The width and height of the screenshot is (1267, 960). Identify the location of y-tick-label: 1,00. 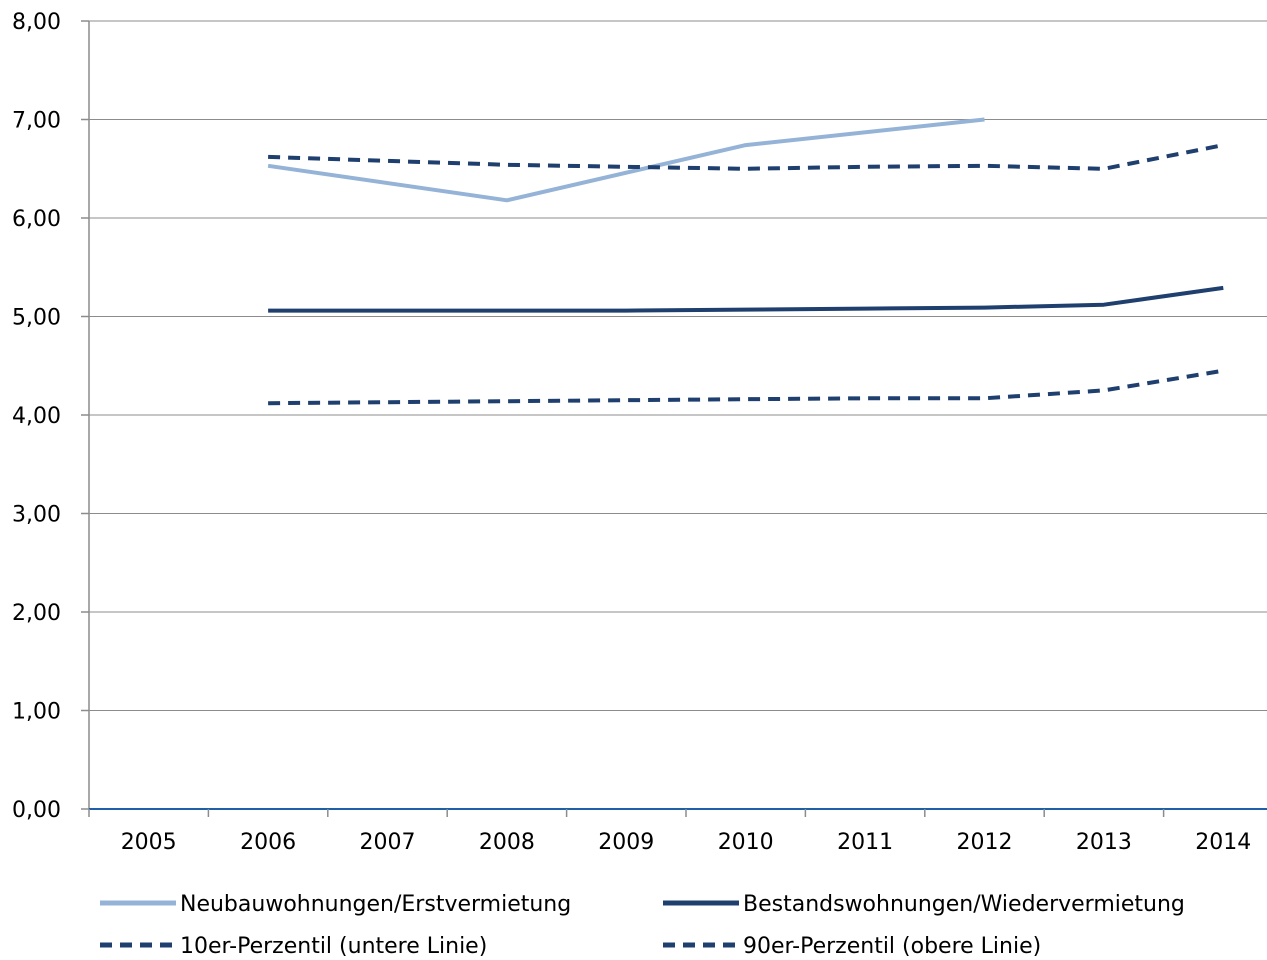
(36, 712).